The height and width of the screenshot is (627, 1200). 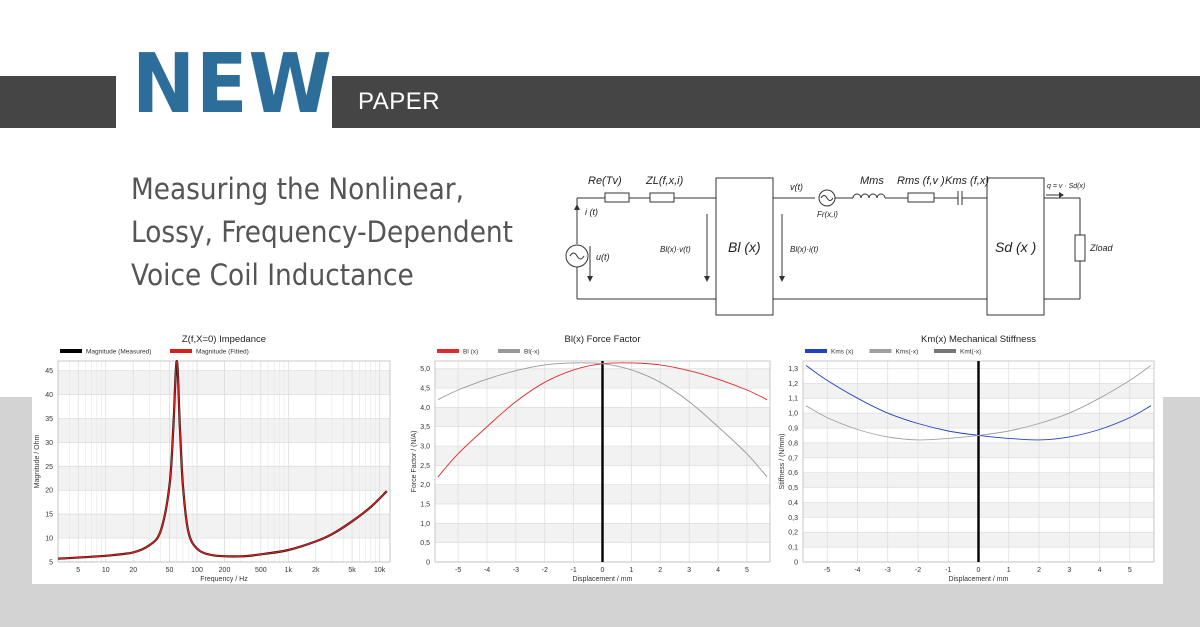 What do you see at coordinates (425, 485) in the screenshot?
I see `y-tick-label: 2,0` at bounding box center [425, 485].